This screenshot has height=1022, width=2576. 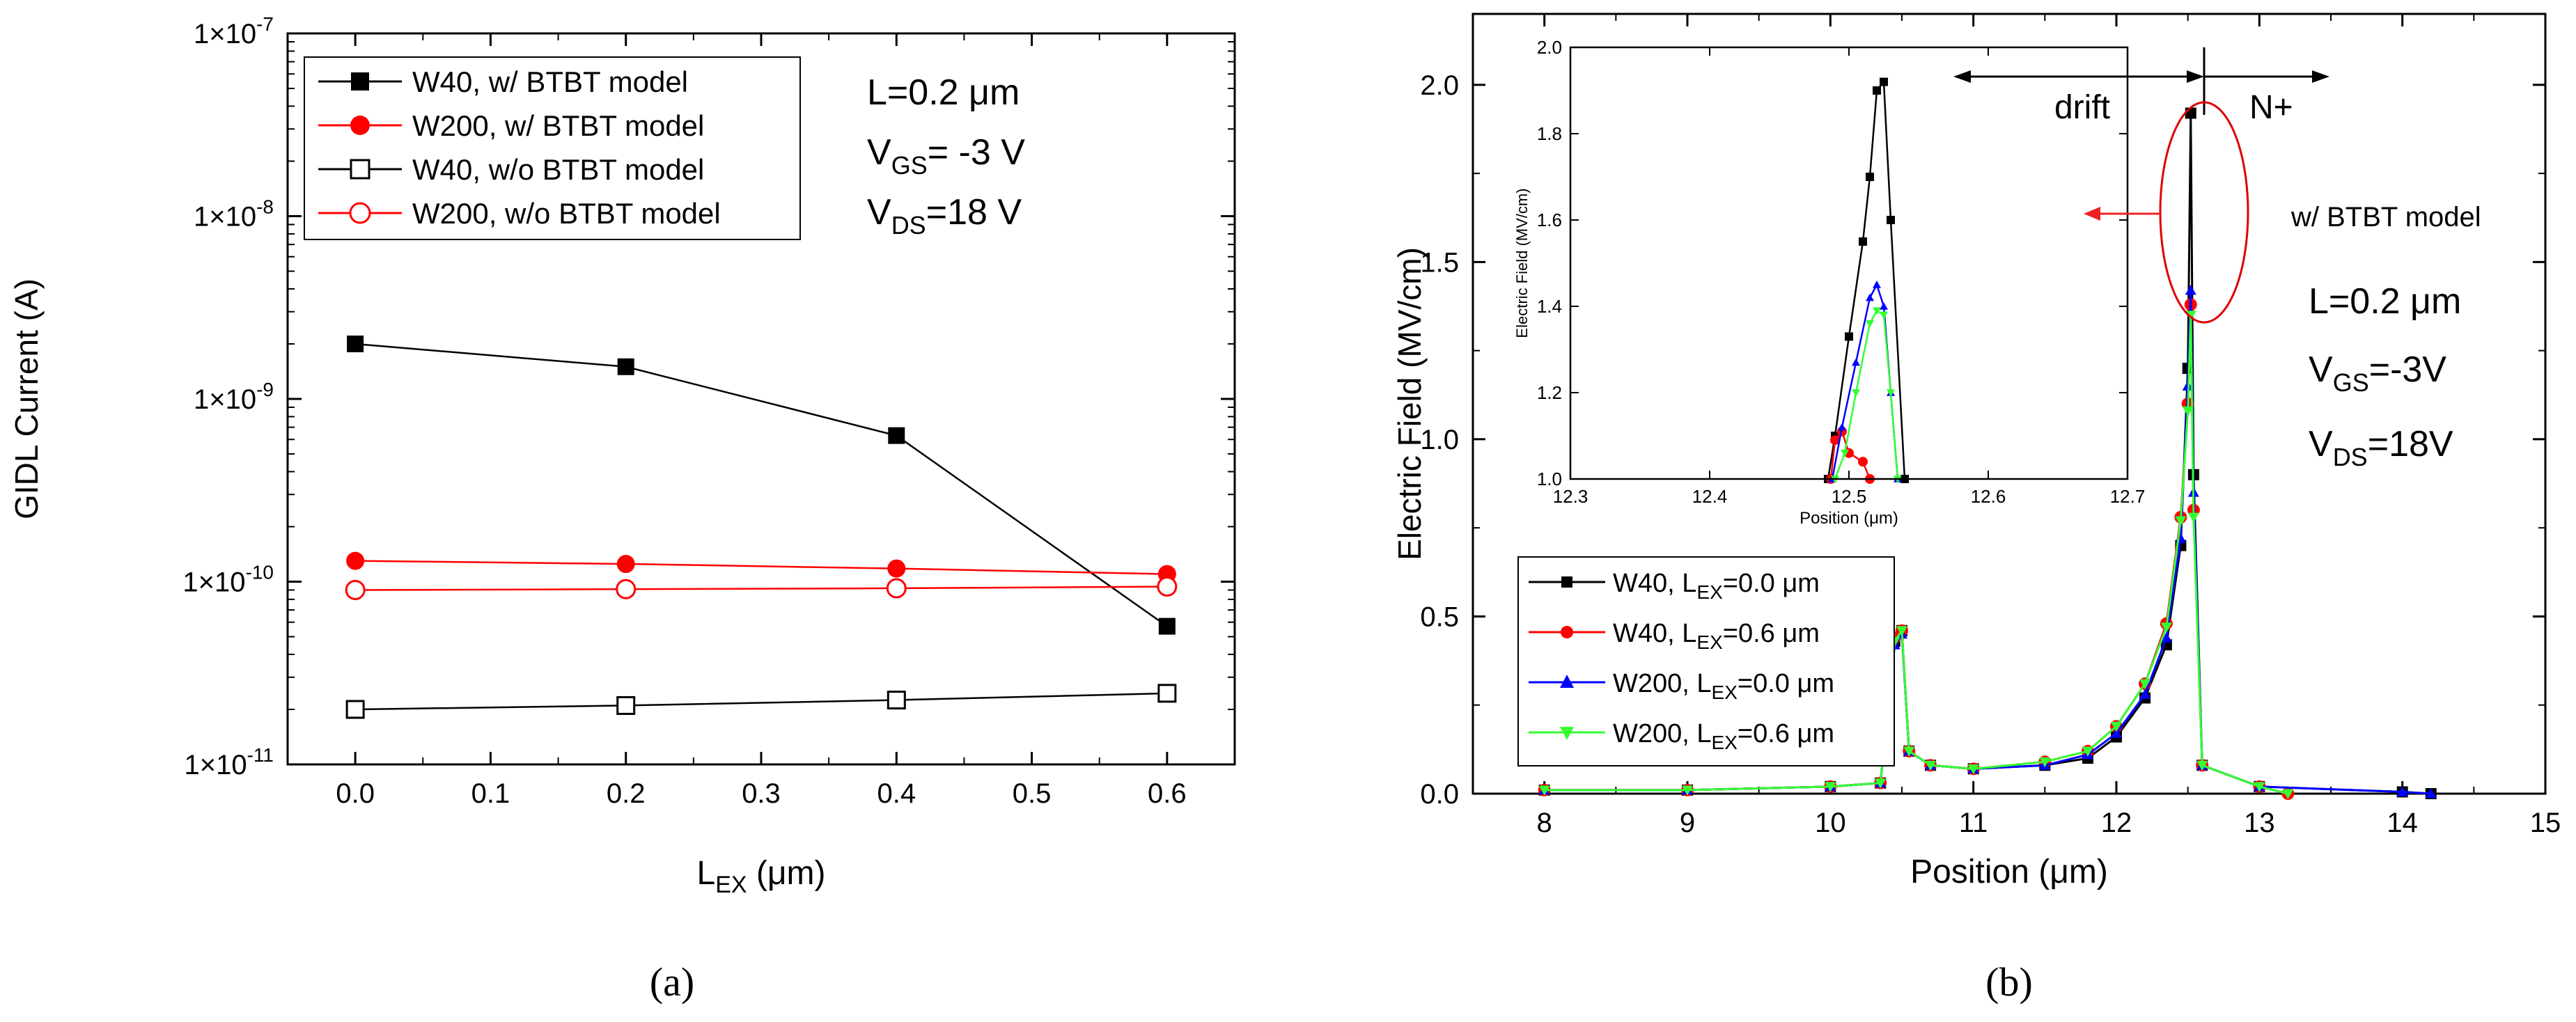 What do you see at coordinates (558, 169) in the screenshot?
I see `legend-label: W40, w/o BTBT model` at bounding box center [558, 169].